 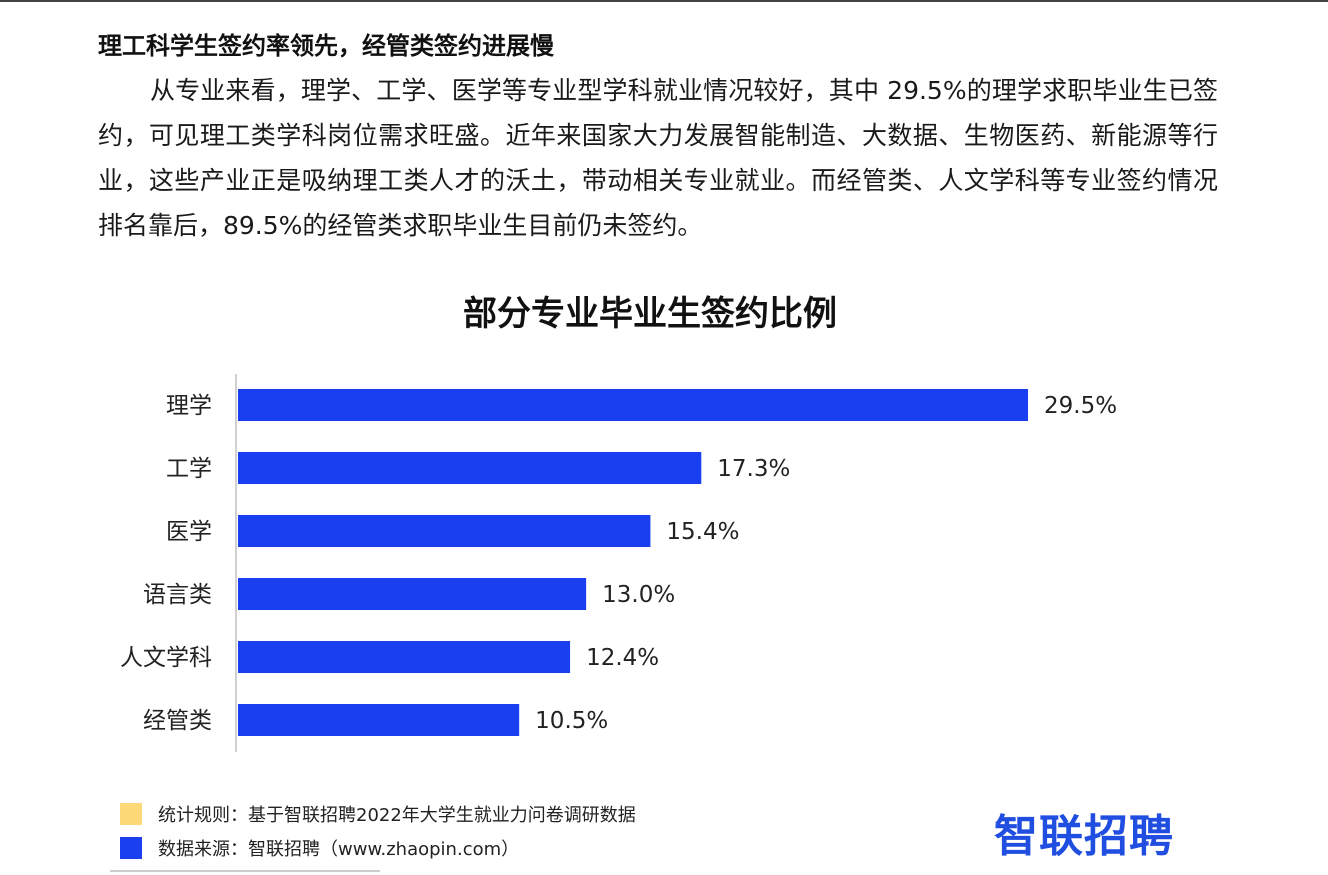 What do you see at coordinates (1084, 836) in the screenshot?
I see `zhaopin-logo: 智联招聘` at bounding box center [1084, 836].